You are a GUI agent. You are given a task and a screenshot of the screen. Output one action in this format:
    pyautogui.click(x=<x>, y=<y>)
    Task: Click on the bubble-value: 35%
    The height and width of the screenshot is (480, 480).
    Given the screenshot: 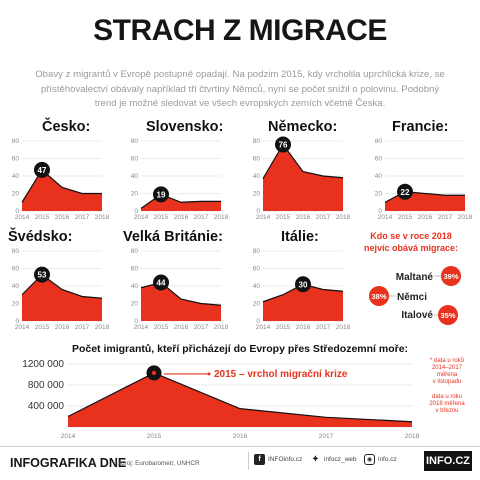 What is the action you would take?
    pyautogui.click(x=447, y=315)
    